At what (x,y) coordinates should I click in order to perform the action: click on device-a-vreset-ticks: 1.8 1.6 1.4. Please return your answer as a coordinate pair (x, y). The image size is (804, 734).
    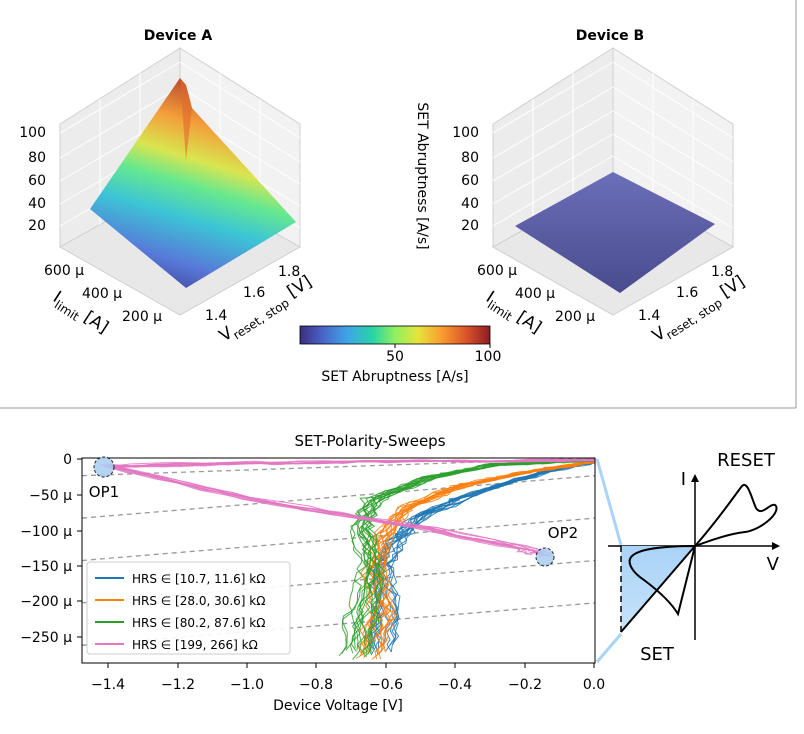
    Looking at the image, I should click on (252, 294).